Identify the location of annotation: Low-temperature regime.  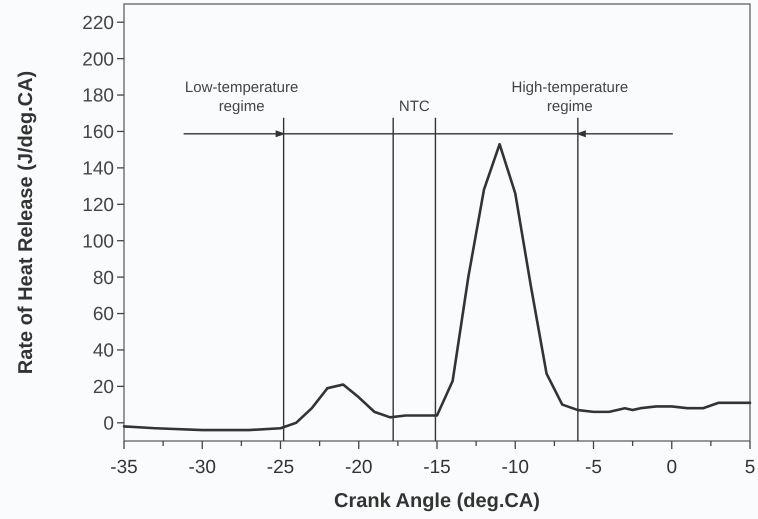
(241, 96).